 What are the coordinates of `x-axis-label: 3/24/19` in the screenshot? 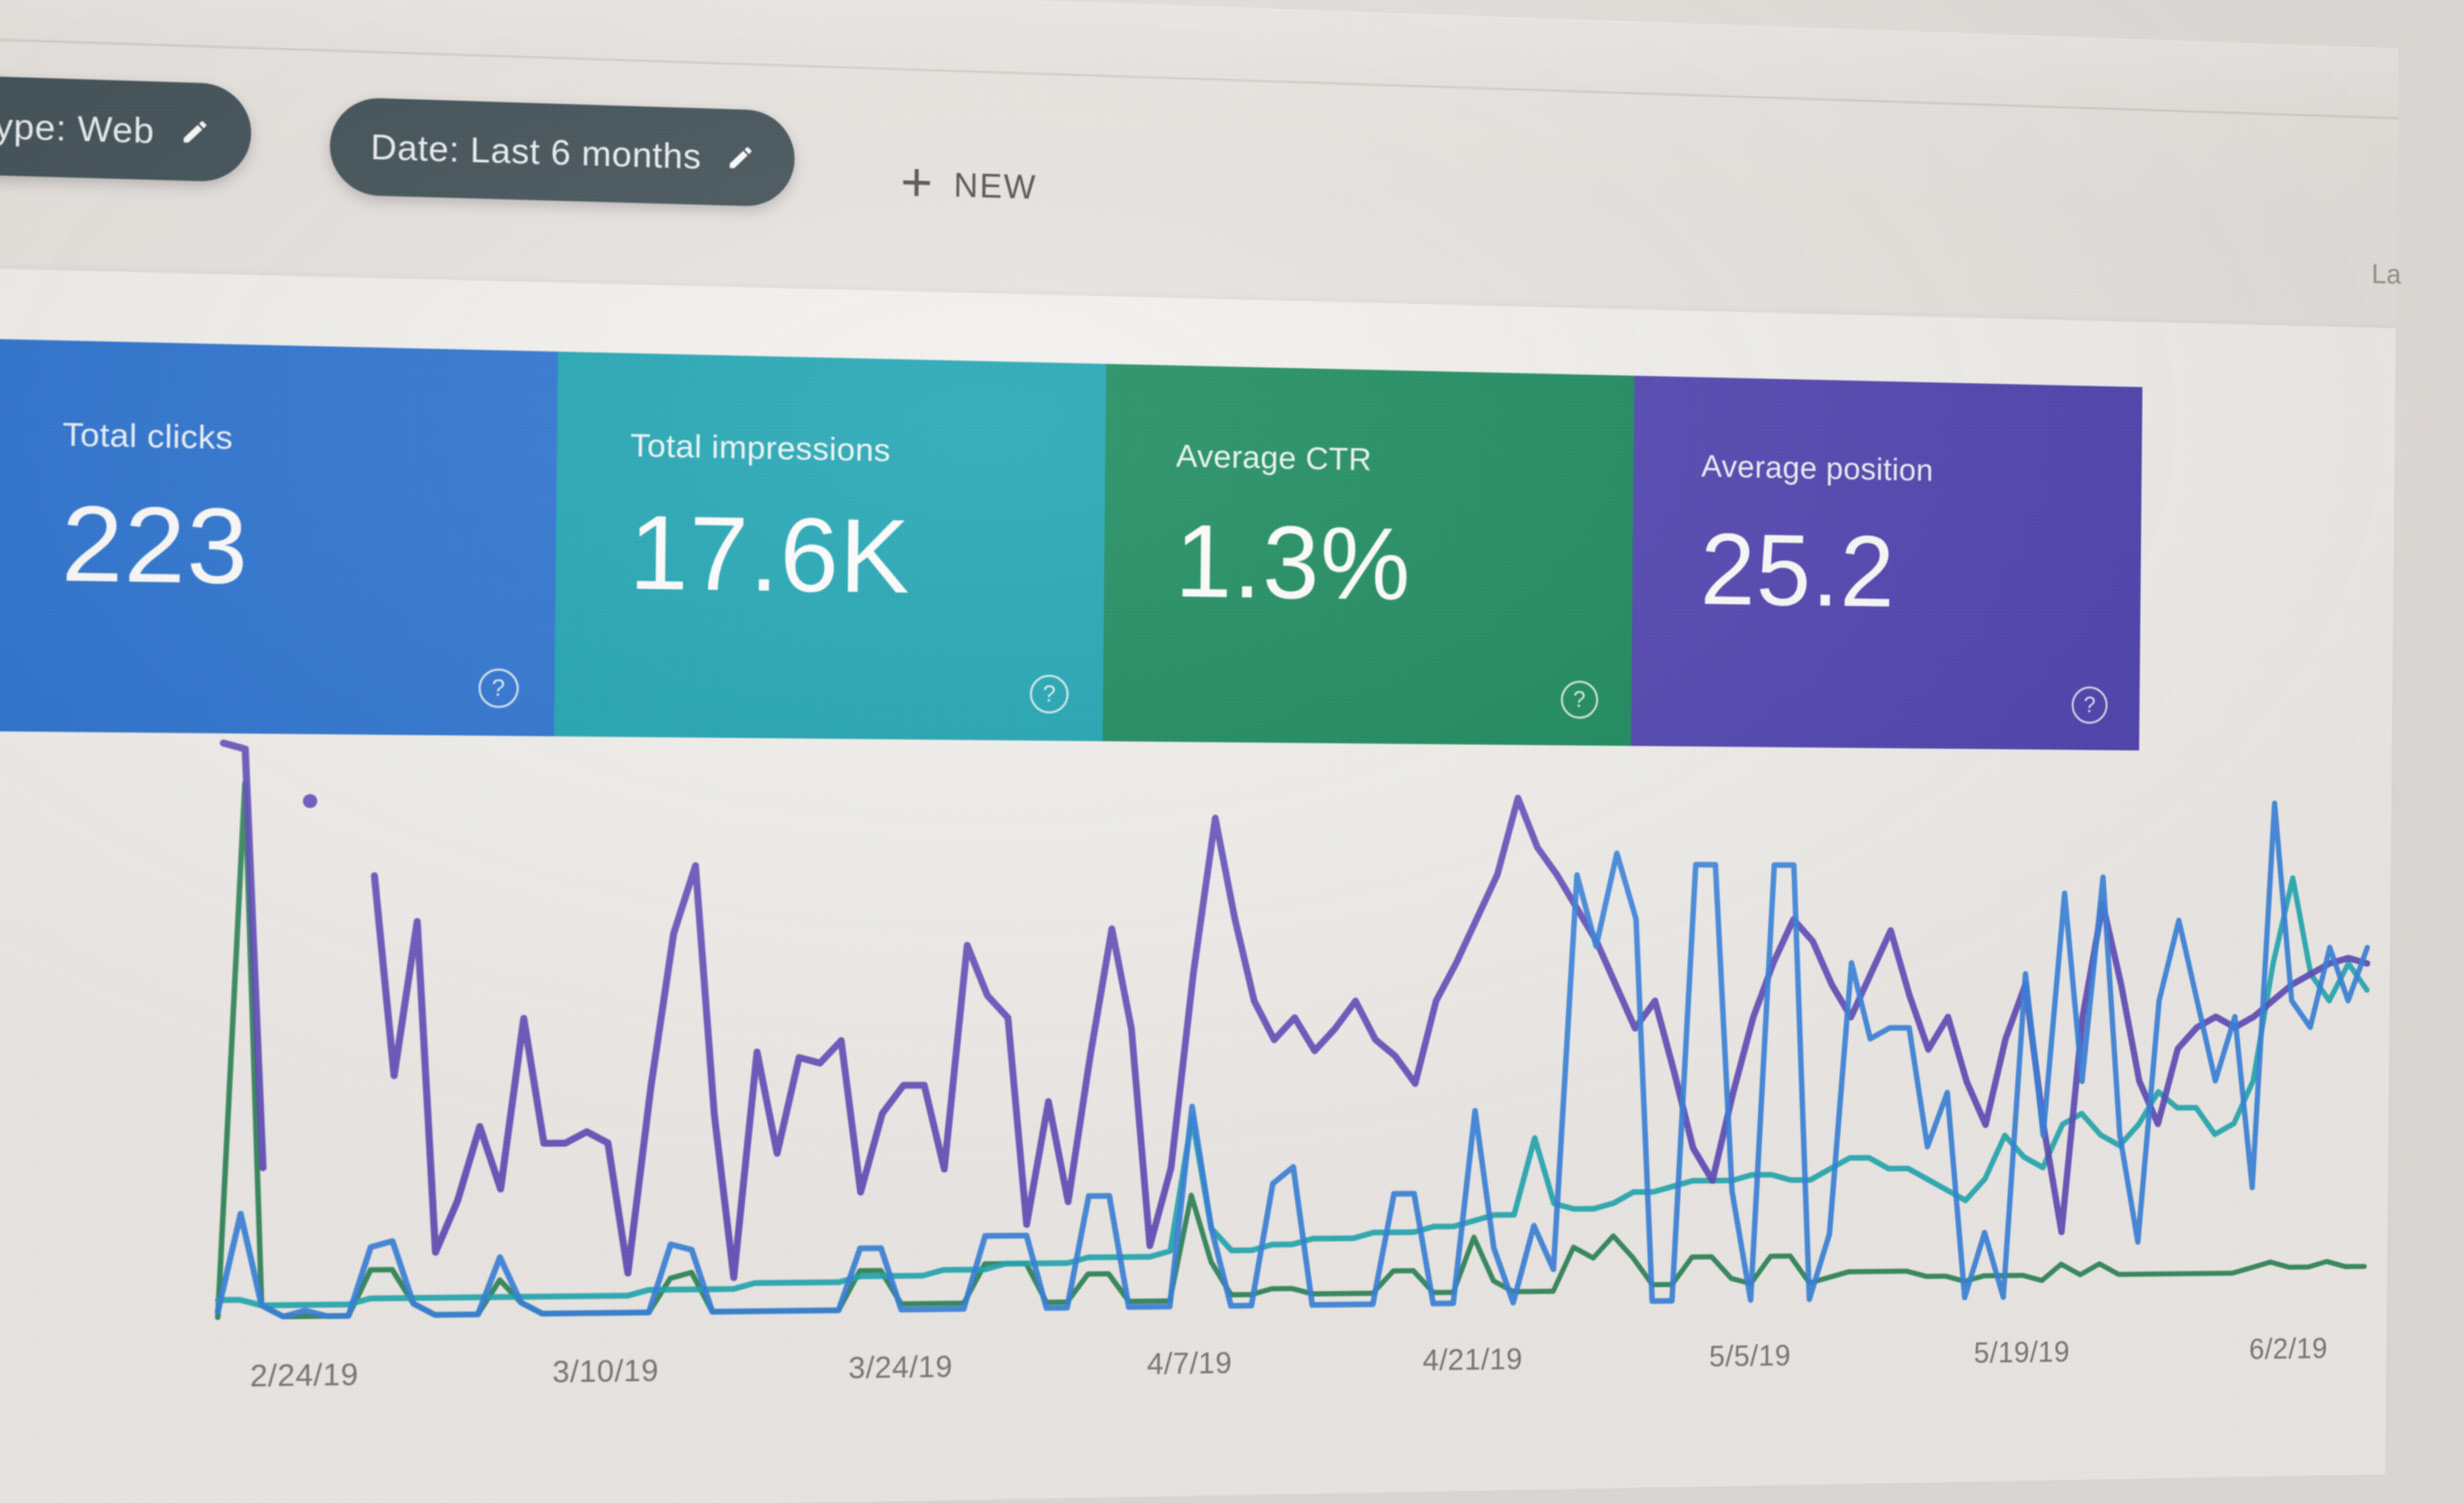 It's located at (901, 1368).